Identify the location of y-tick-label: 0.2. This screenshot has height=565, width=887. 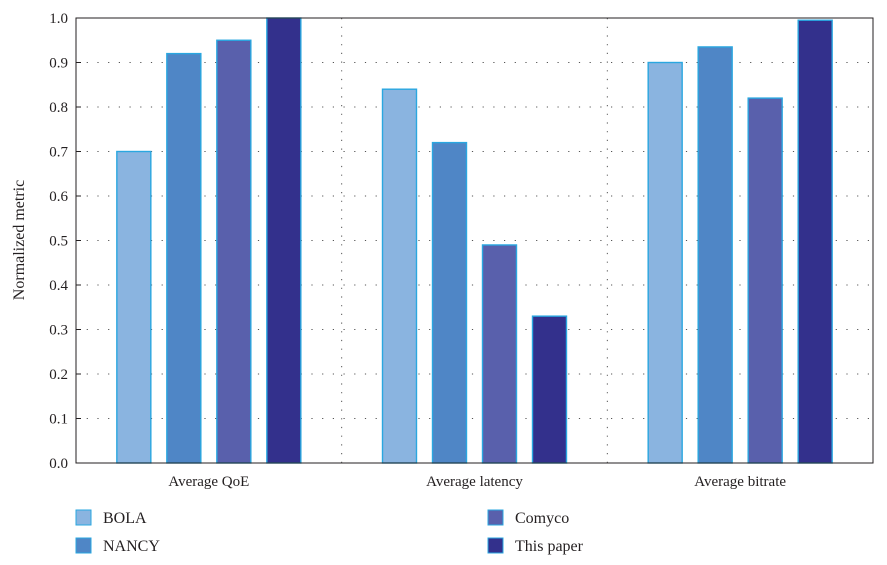
(58, 375).